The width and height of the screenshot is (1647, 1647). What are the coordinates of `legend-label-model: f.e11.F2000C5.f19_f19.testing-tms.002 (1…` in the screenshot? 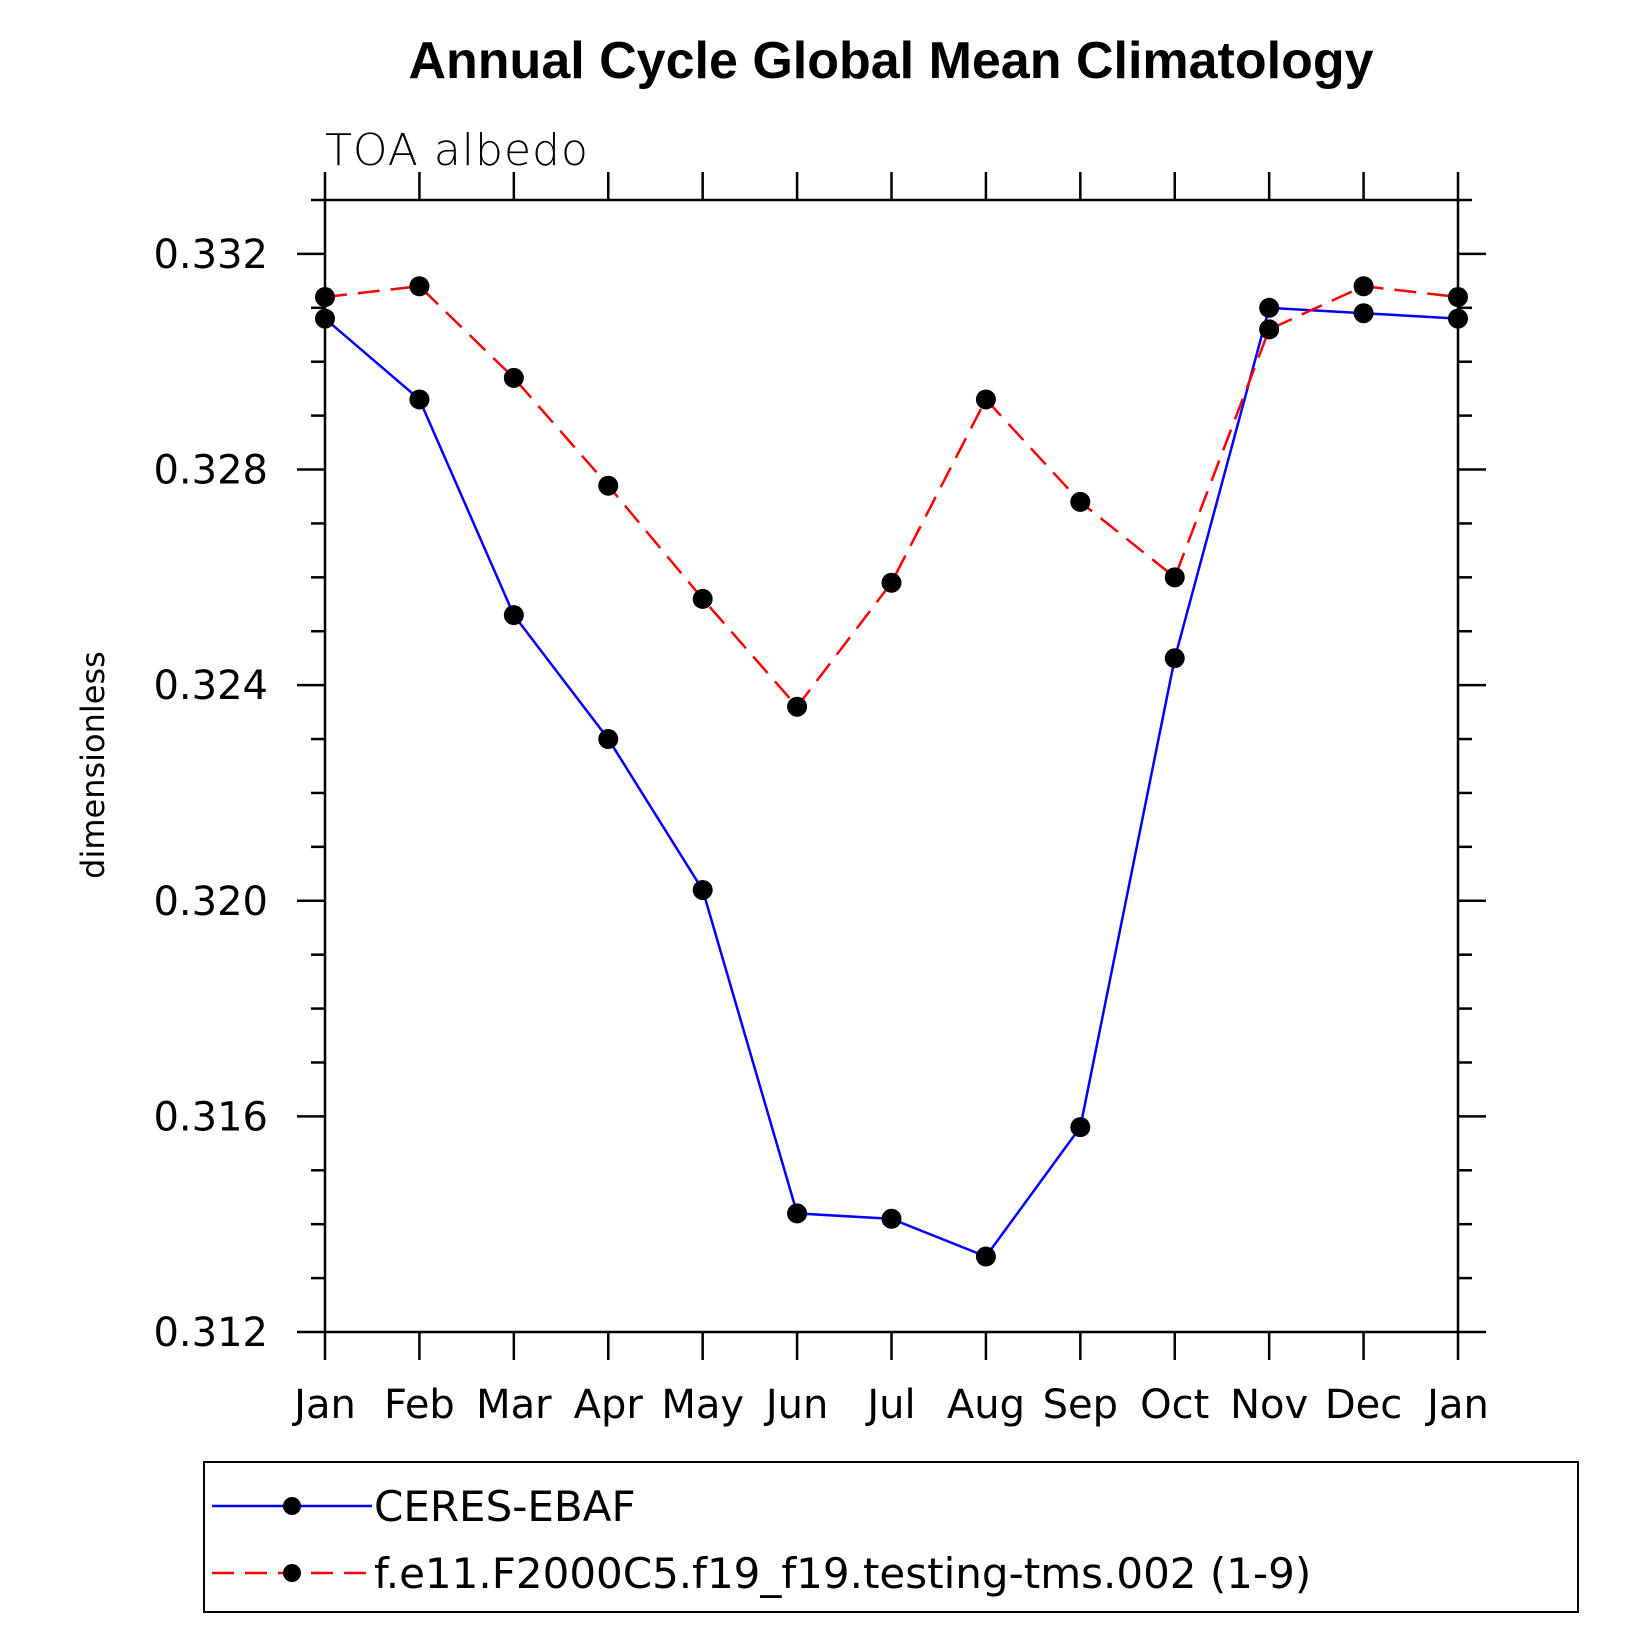 It's located at (842, 1573).